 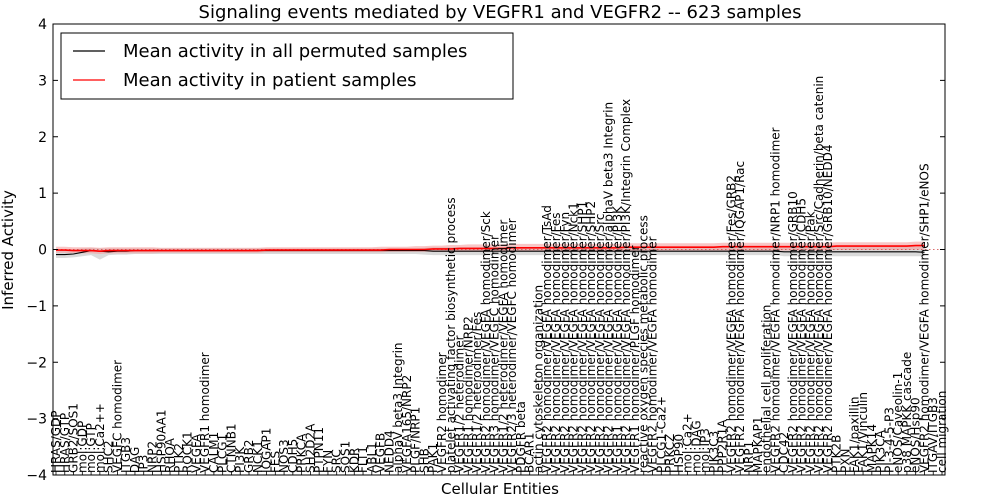 I want to click on category-label: KDR, so click(x=354, y=460).